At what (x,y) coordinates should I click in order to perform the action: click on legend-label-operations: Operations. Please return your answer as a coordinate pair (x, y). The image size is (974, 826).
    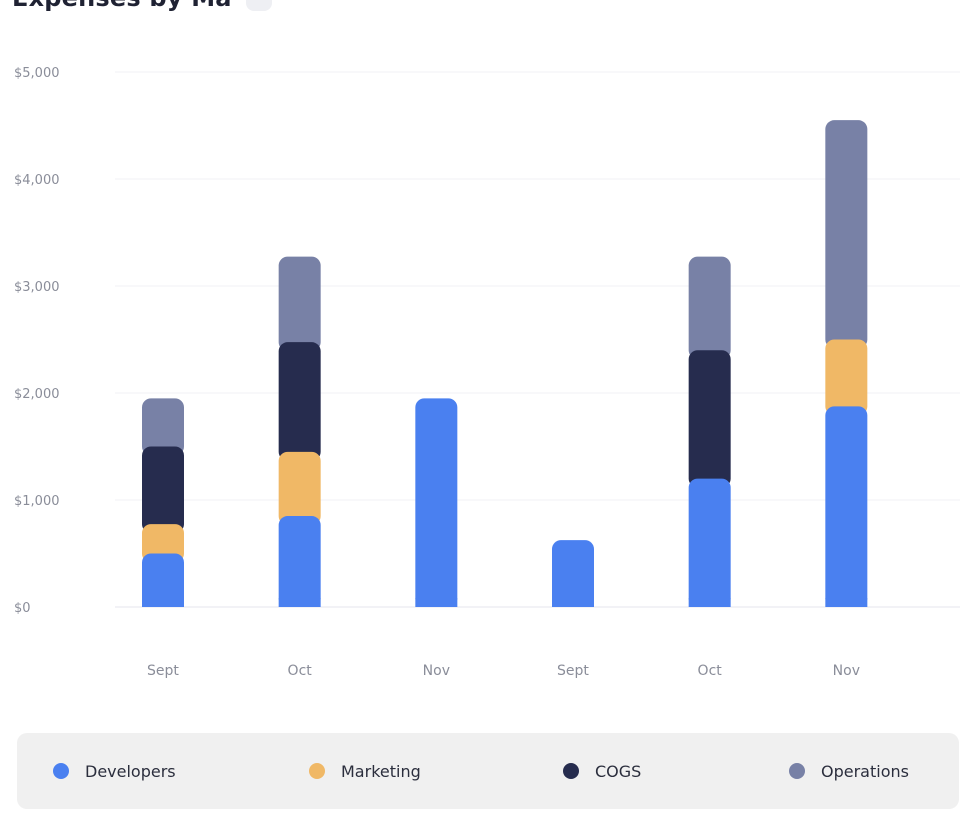
    Looking at the image, I should click on (865, 771).